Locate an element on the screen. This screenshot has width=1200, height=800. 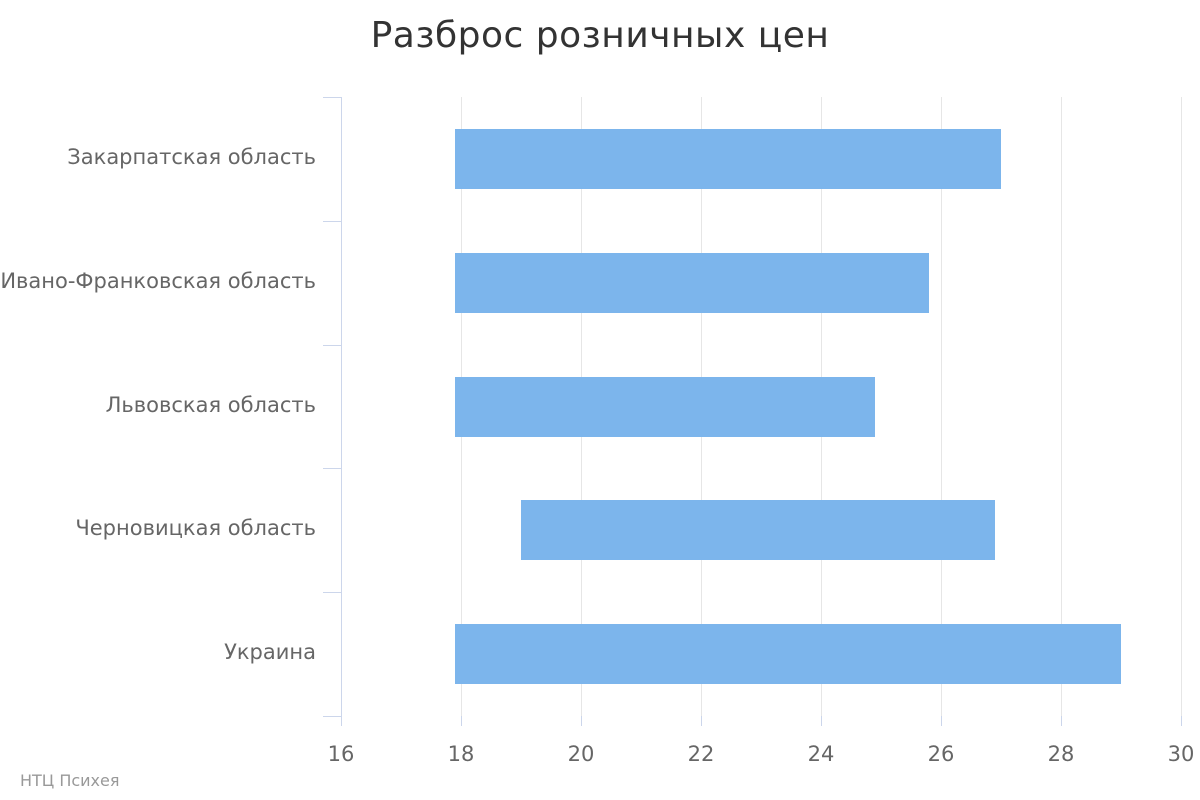
x-axis-tick-label: 18 is located at coordinates (461, 754).